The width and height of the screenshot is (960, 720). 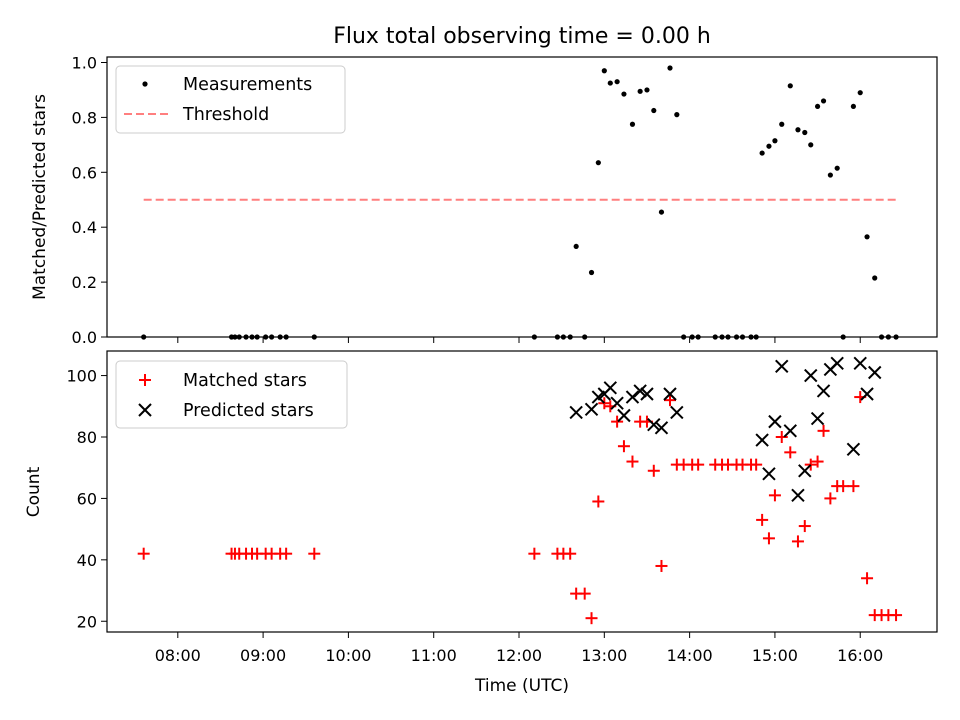 I want to click on top-y-tick-label: 0.0, so click(x=84, y=337).